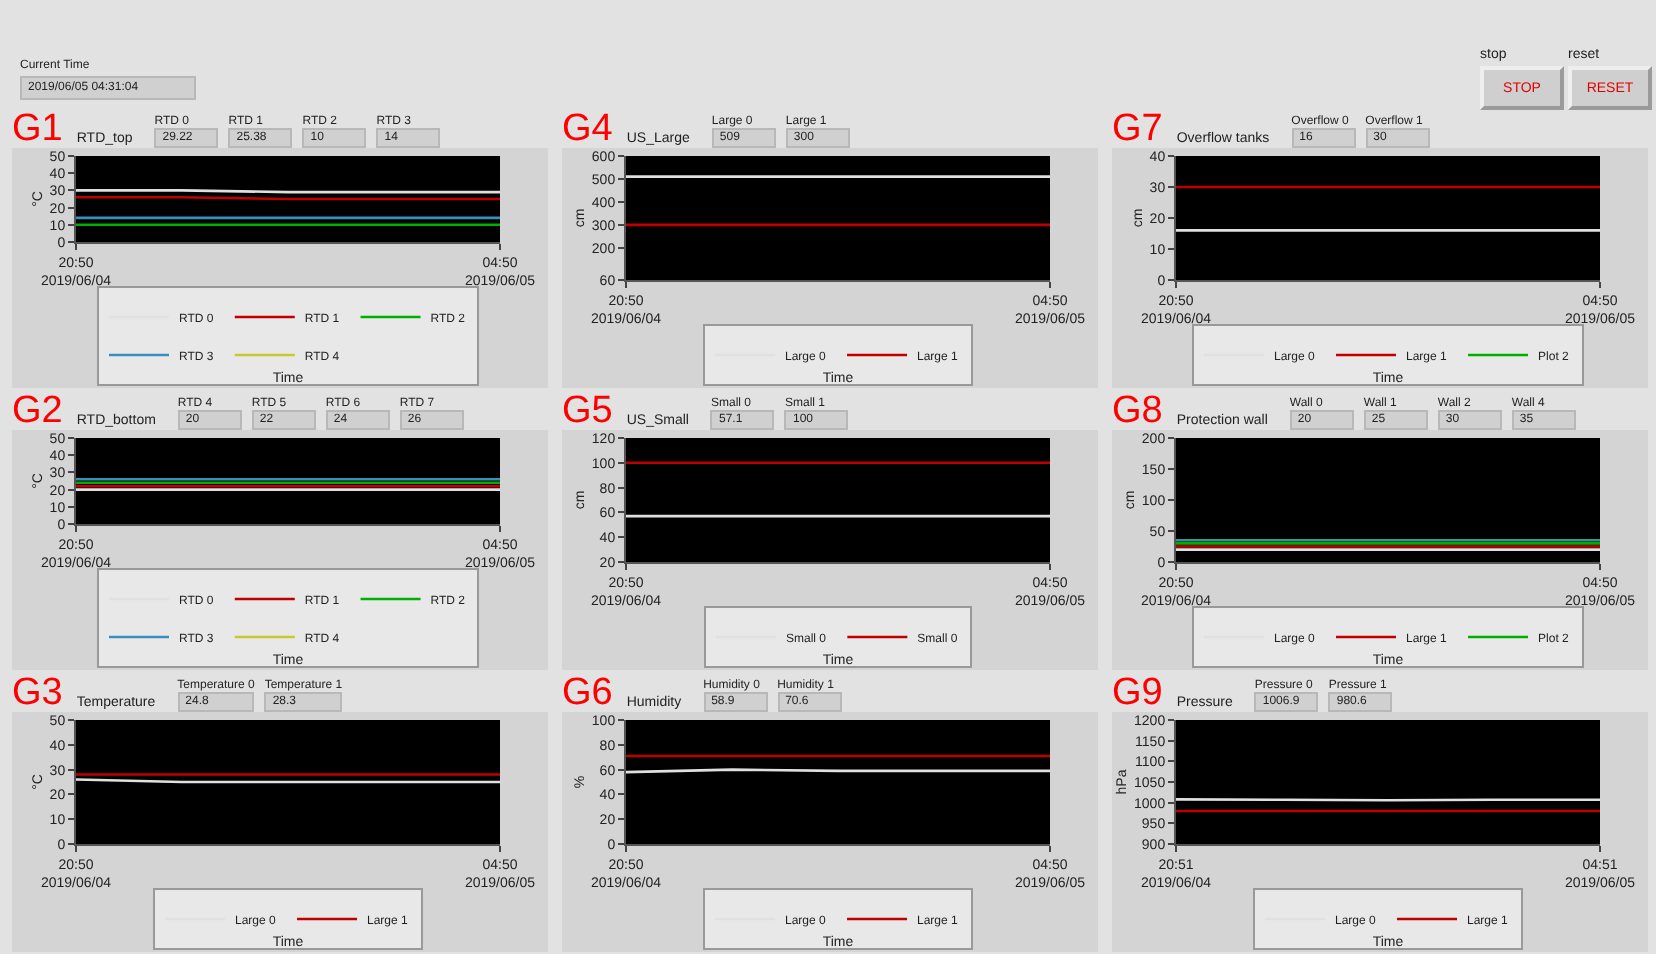 The image size is (1656, 954). What do you see at coordinates (1137, 129) in the screenshot?
I see `text: G7` at bounding box center [1137, 129].